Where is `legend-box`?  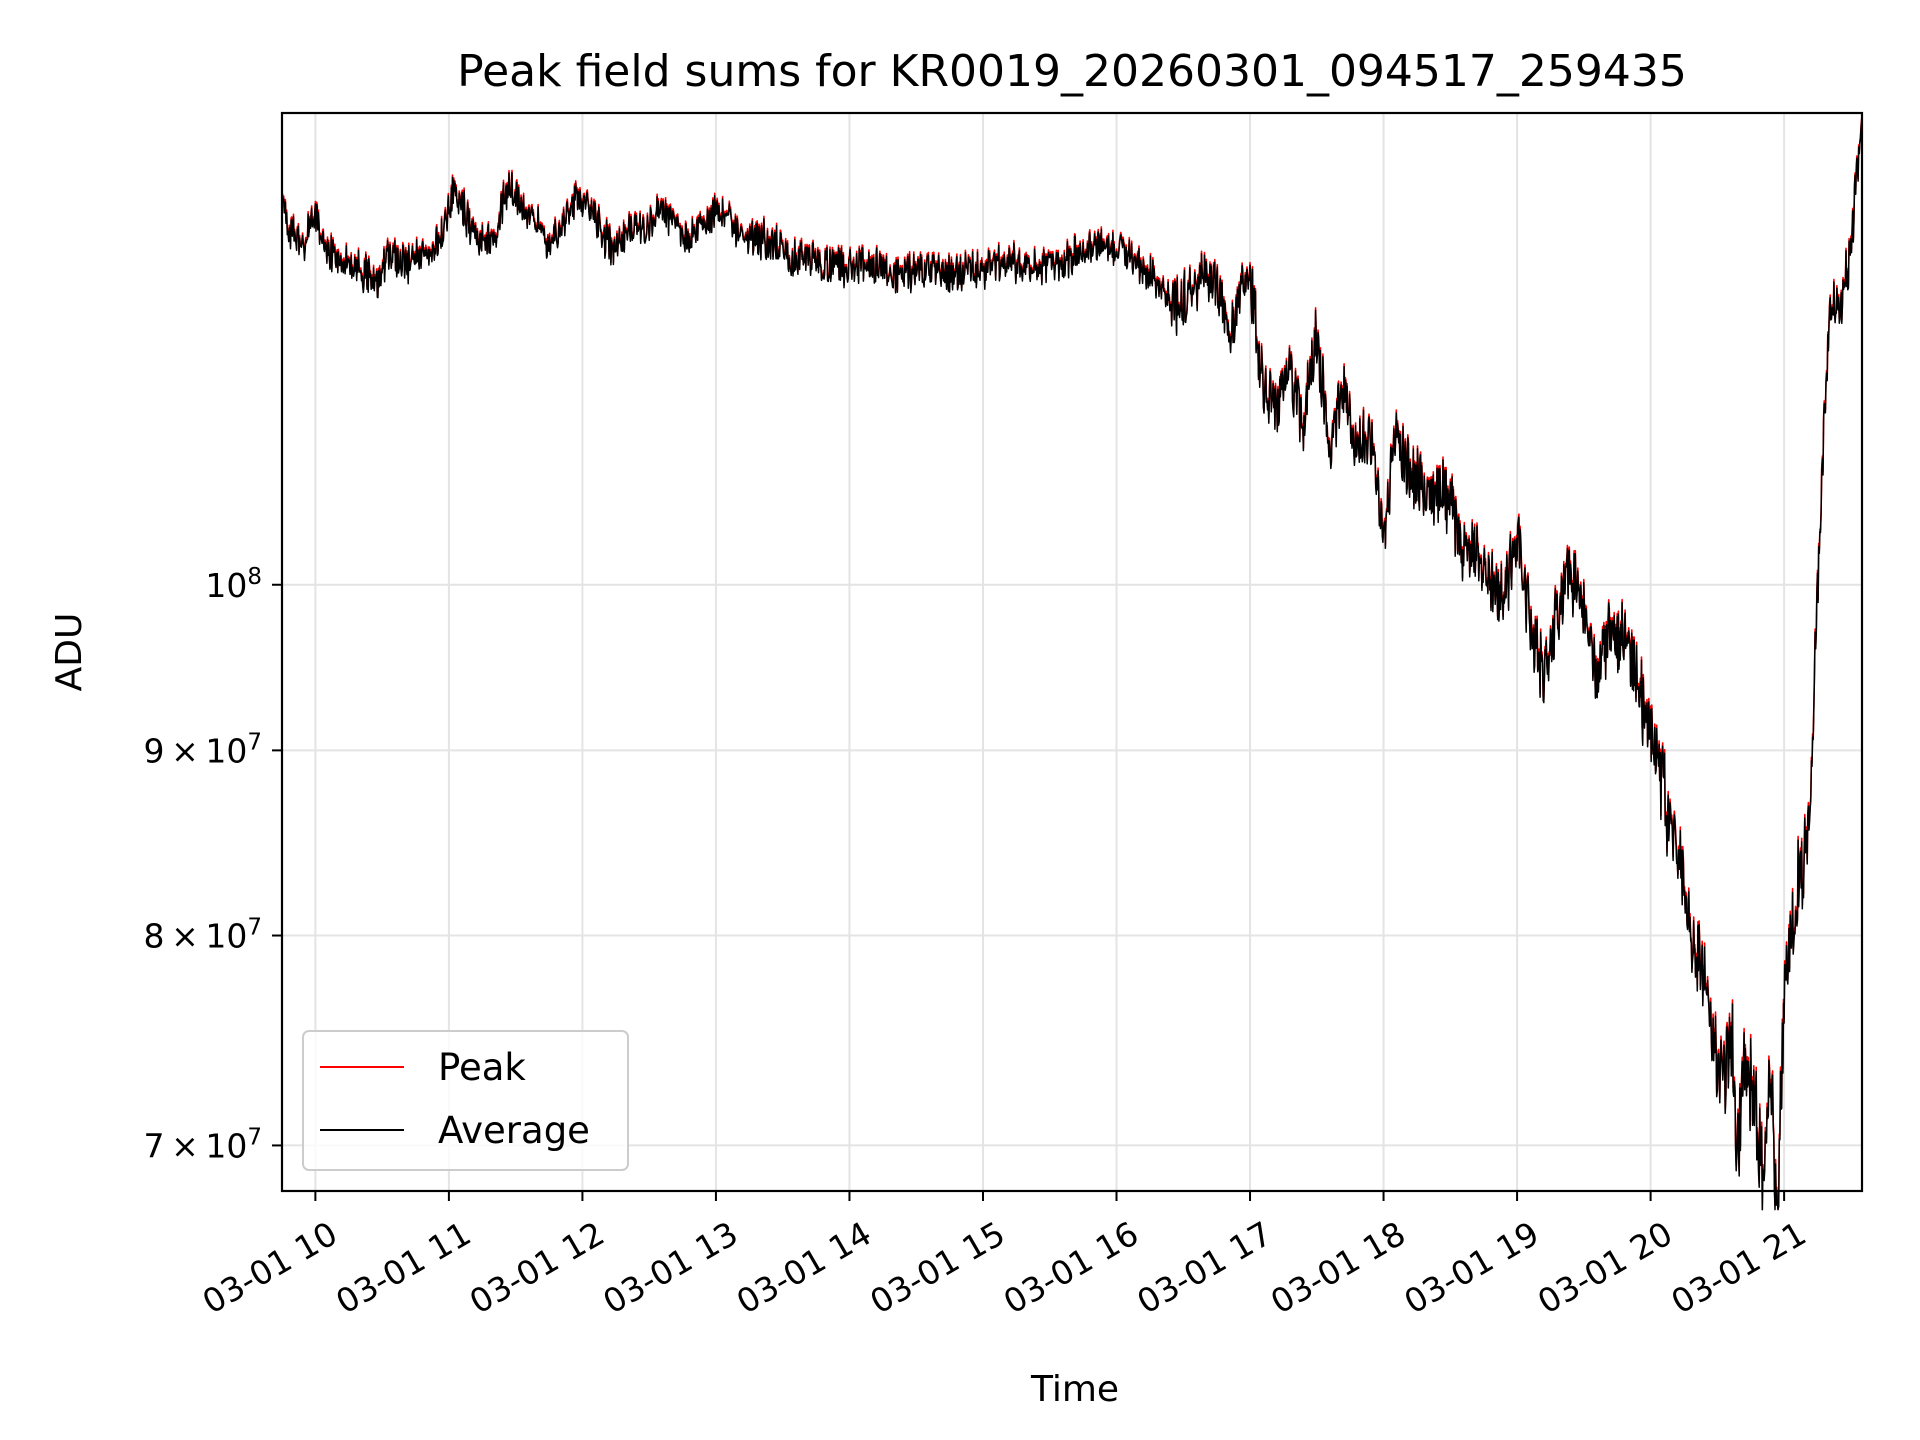 legend-box is located at coordinates (465, 1100).